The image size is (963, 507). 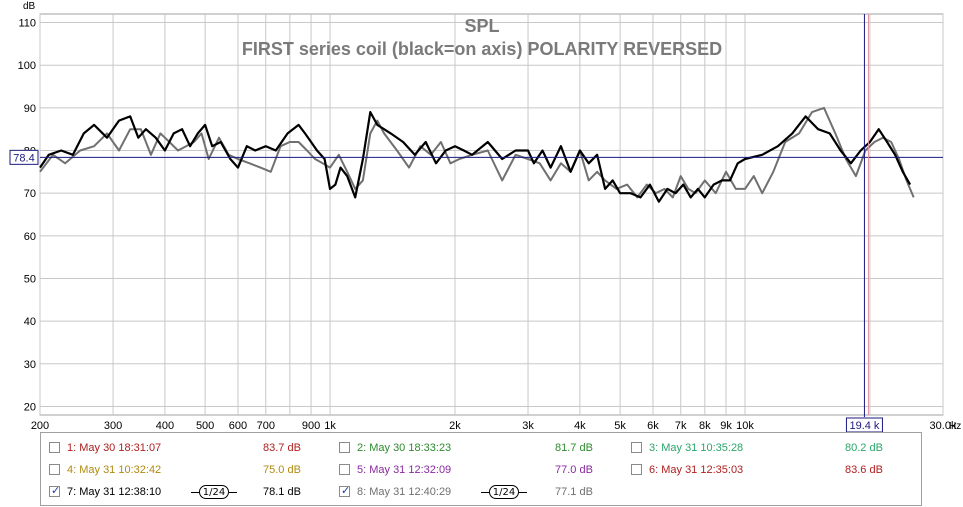 What do you see at coordinates (30, 237) in the screenshot?
I see `y-tick-label: 60` at bounding box center [30, 237].